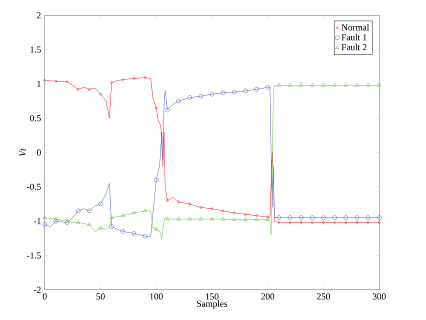 The height and width of the screenshot is (320, 426). Describe the element at coordinates (100, 296) in the screenshot. I see `x-tick-label: 50` at that location.